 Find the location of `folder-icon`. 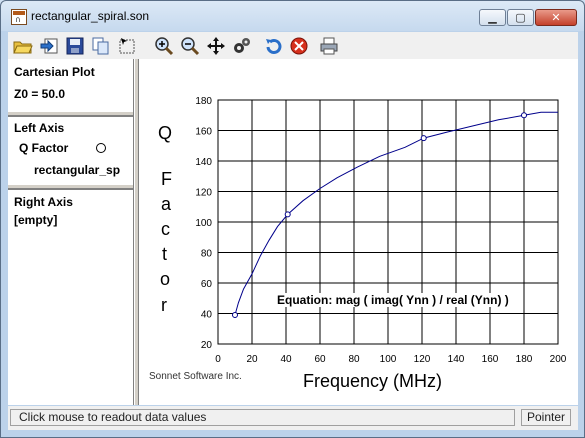

folder-icon is located at coordinates (23, 47).